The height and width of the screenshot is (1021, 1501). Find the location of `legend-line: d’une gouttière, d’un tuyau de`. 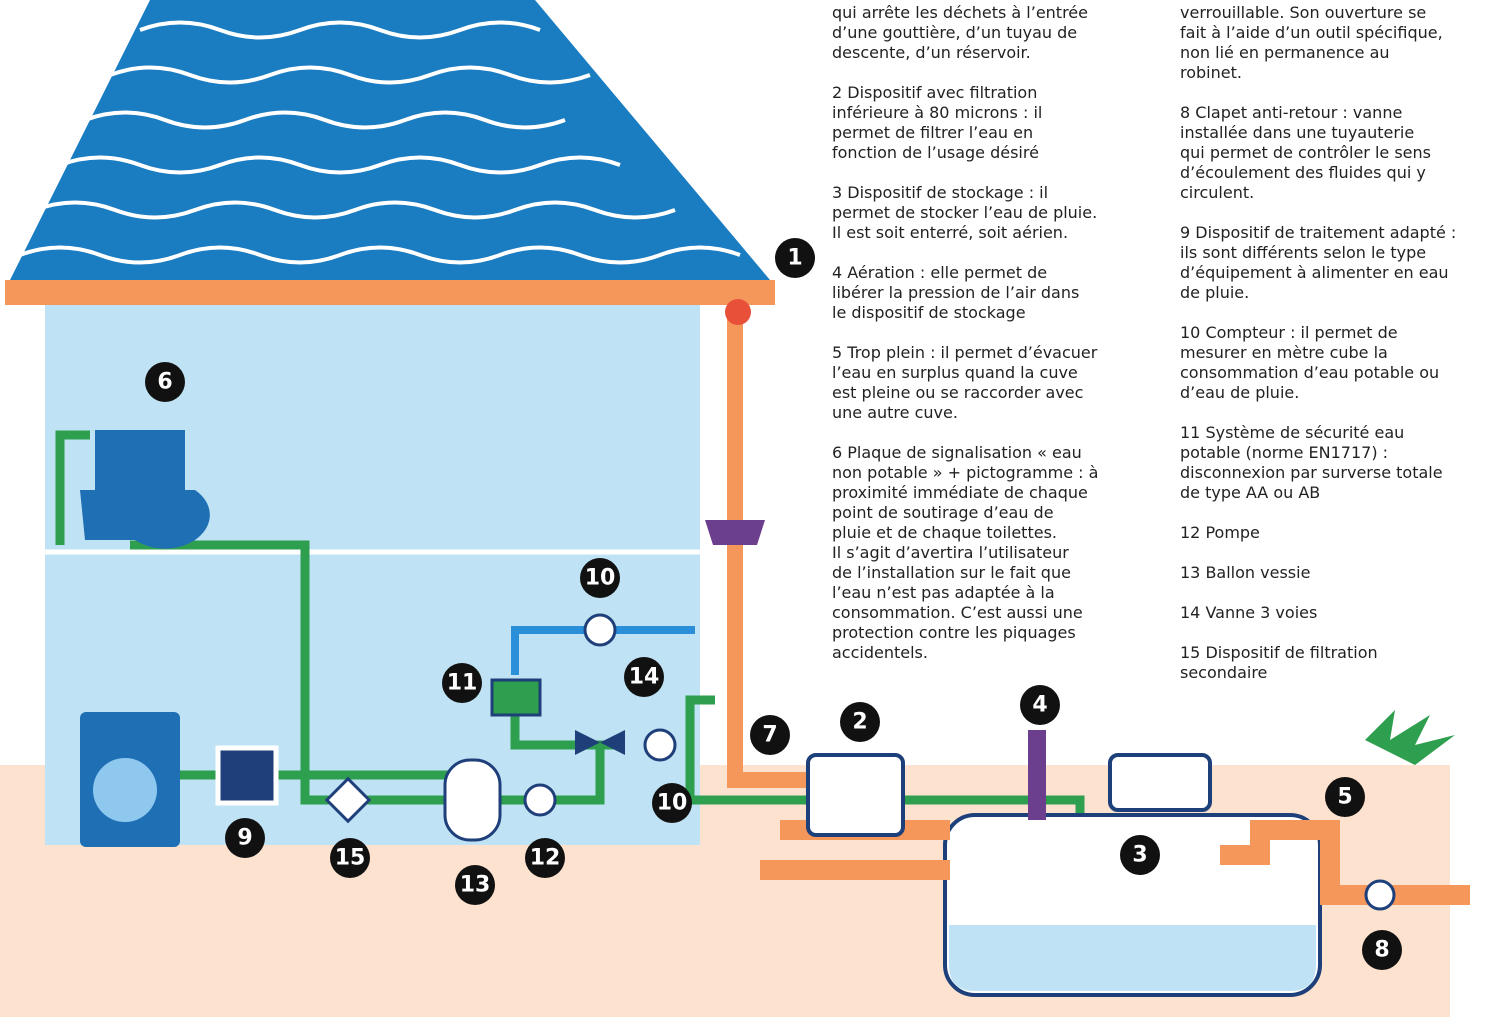

legend-line: d’une gouttière, d’un tuyau de is located at coordinates (954, 32).